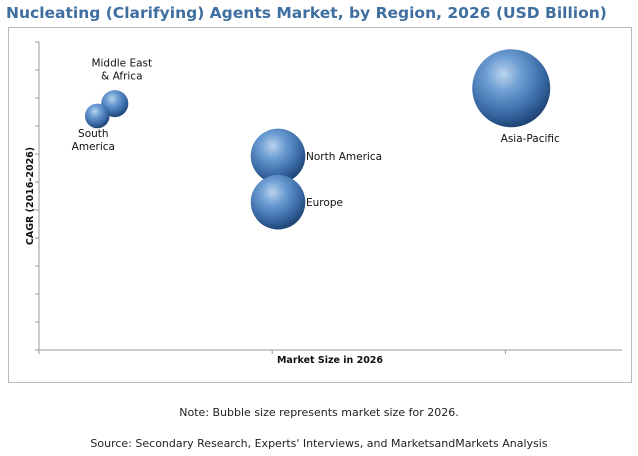 This screenshot has height=456, width=638. What do you see at coordinates (97, 116) in the screenshot?
I see `bubble-south-america` at bounding box center [97, 116].